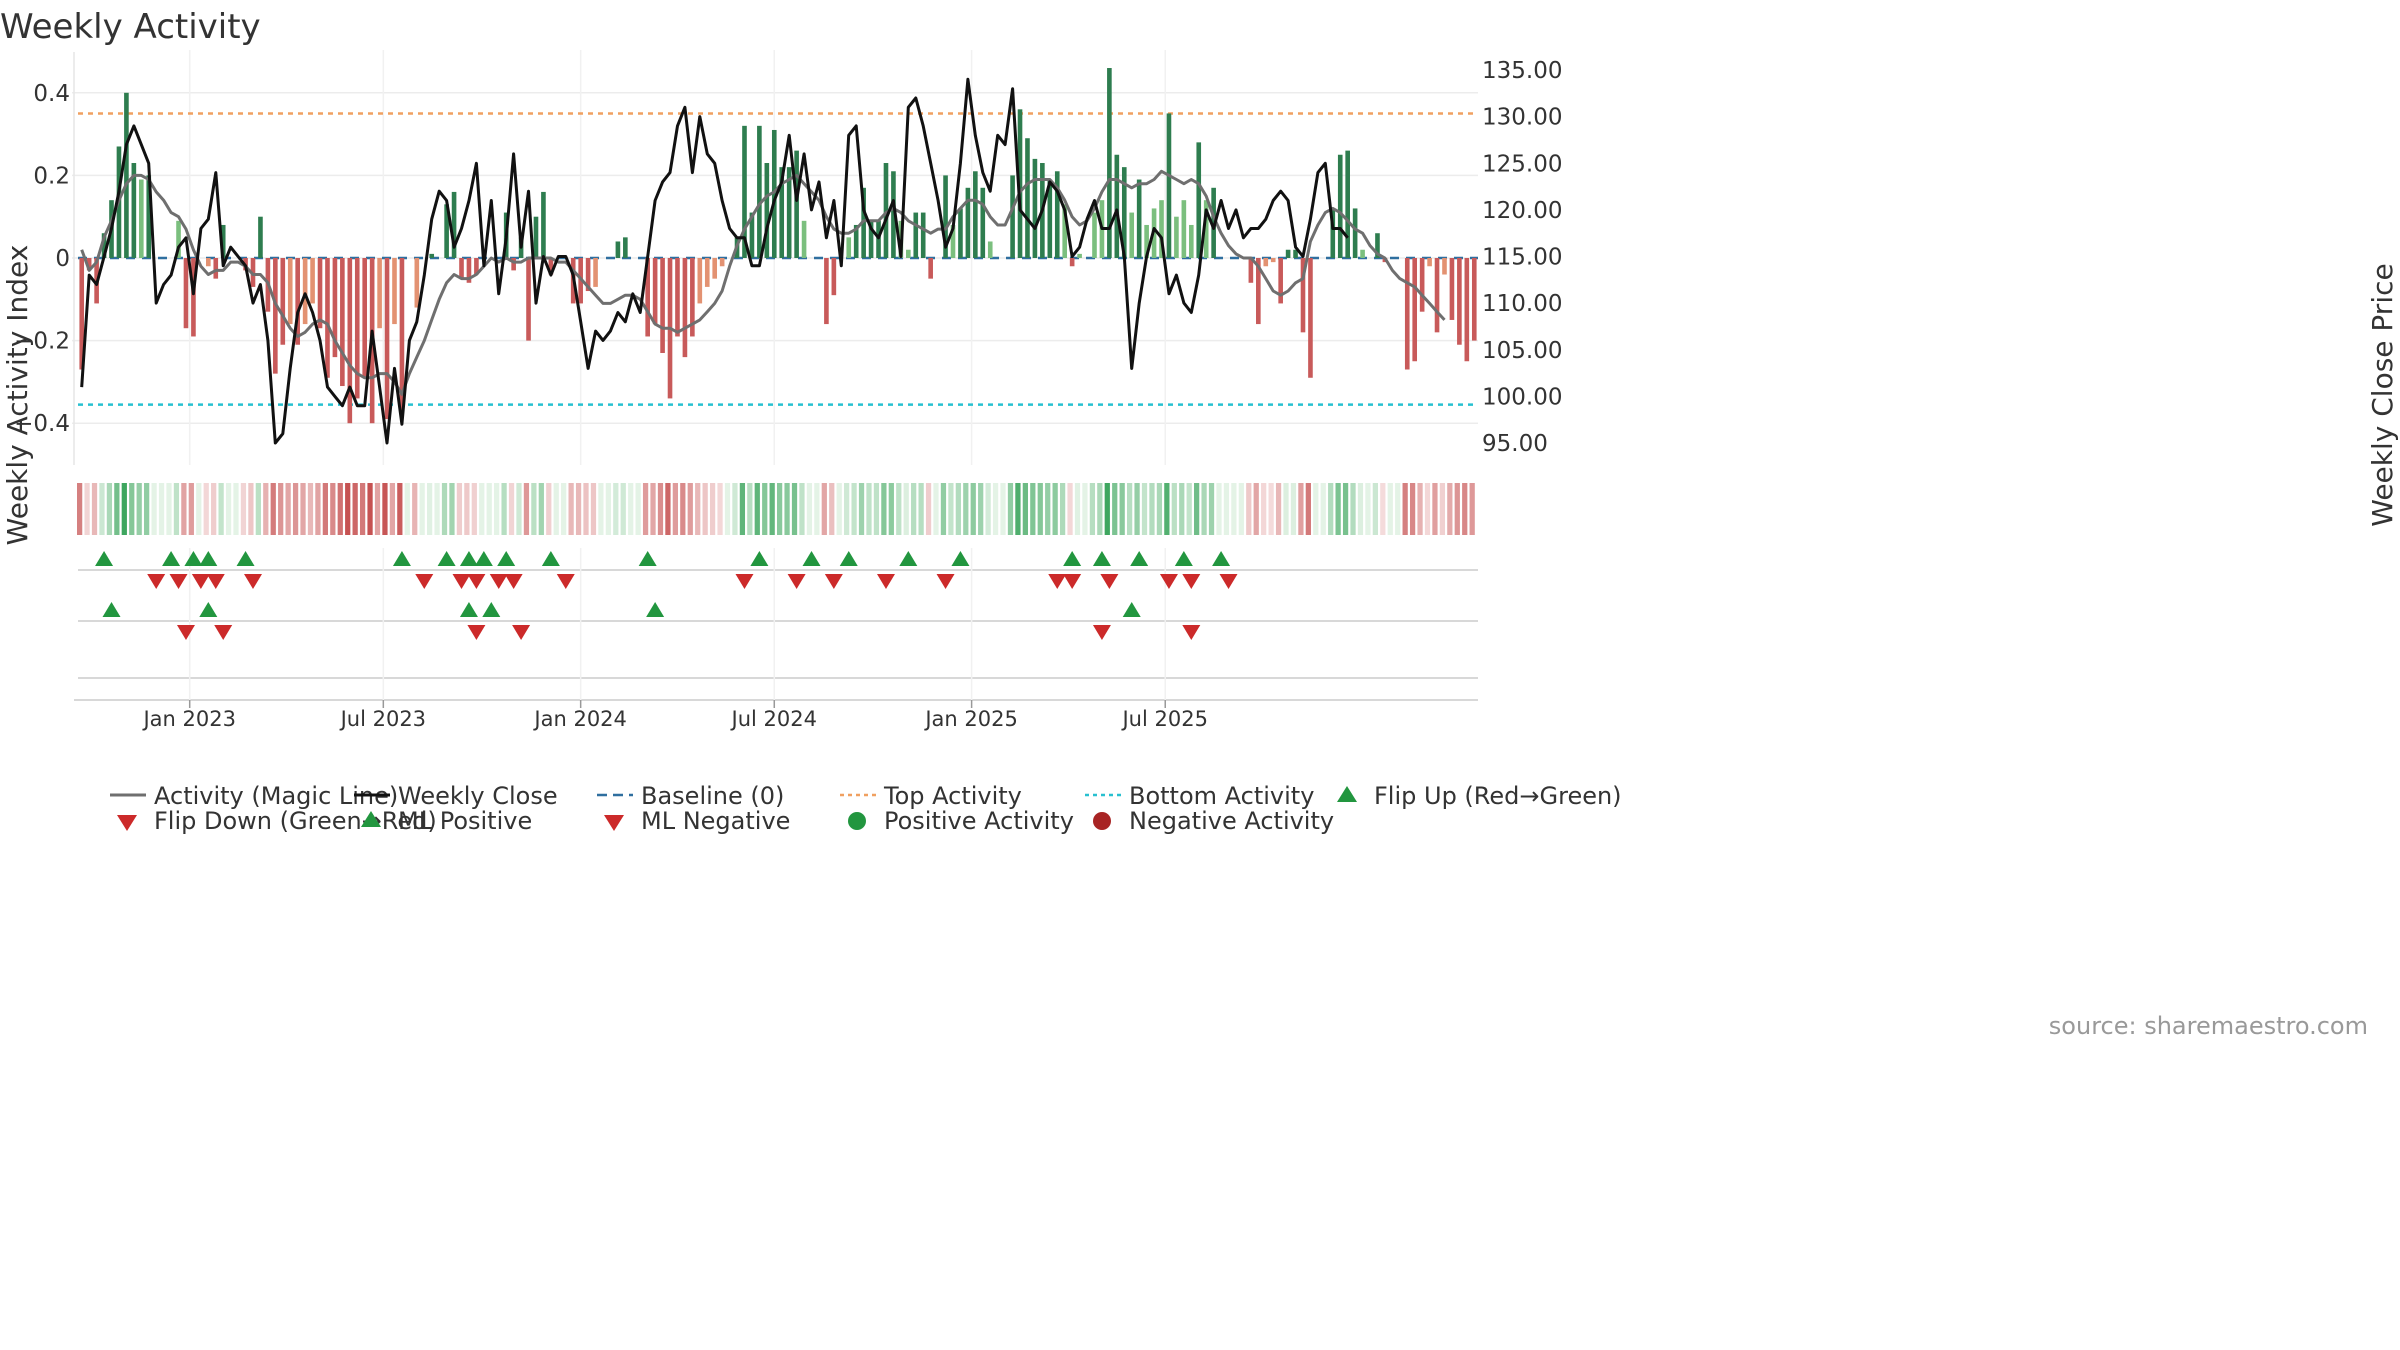  What do you see at coordinates (42, 342) in the screenshot?
I see `y-tick-label: −0.2` at bounding box center [42, 342].